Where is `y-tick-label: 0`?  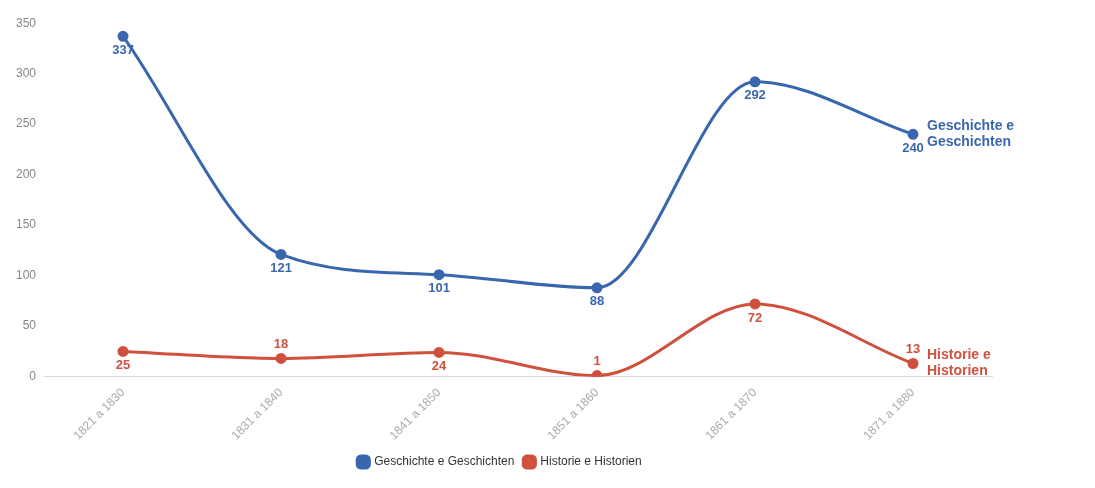 y-tick-label: 0 is located at coordinates (33, 375).